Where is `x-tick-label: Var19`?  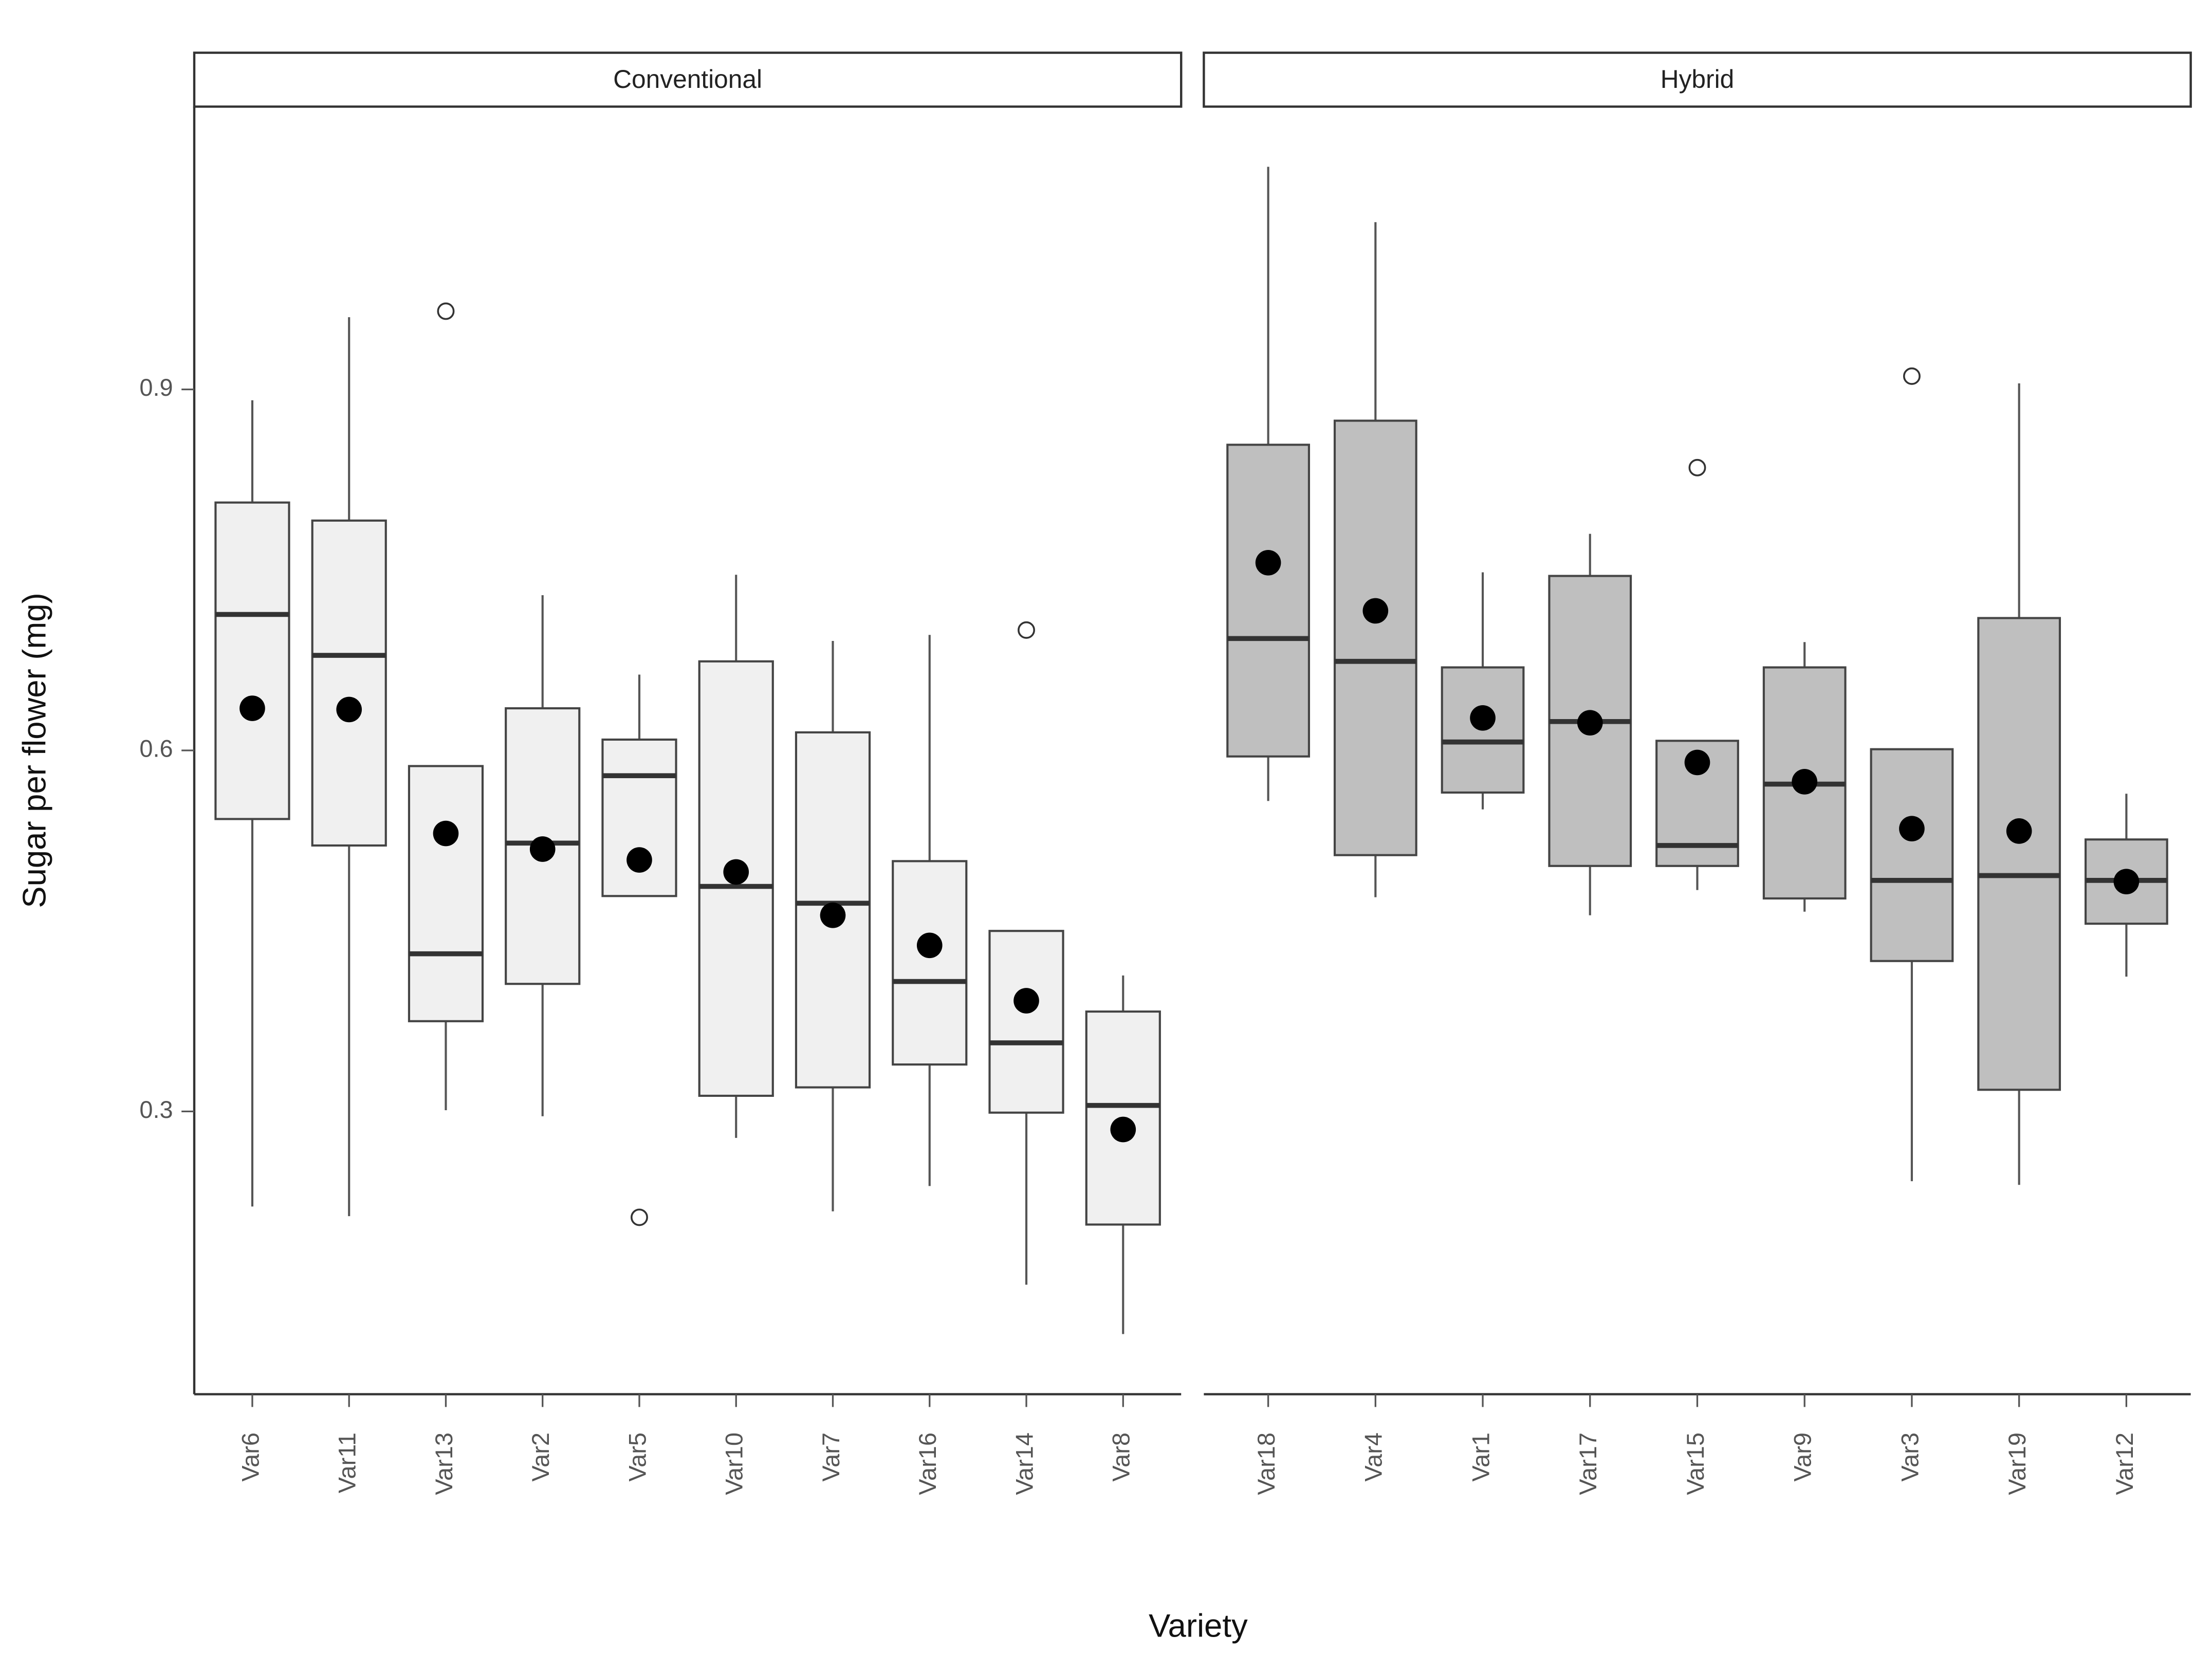 x-tick-label: Var19 is located at coordinates (2017, 1464).